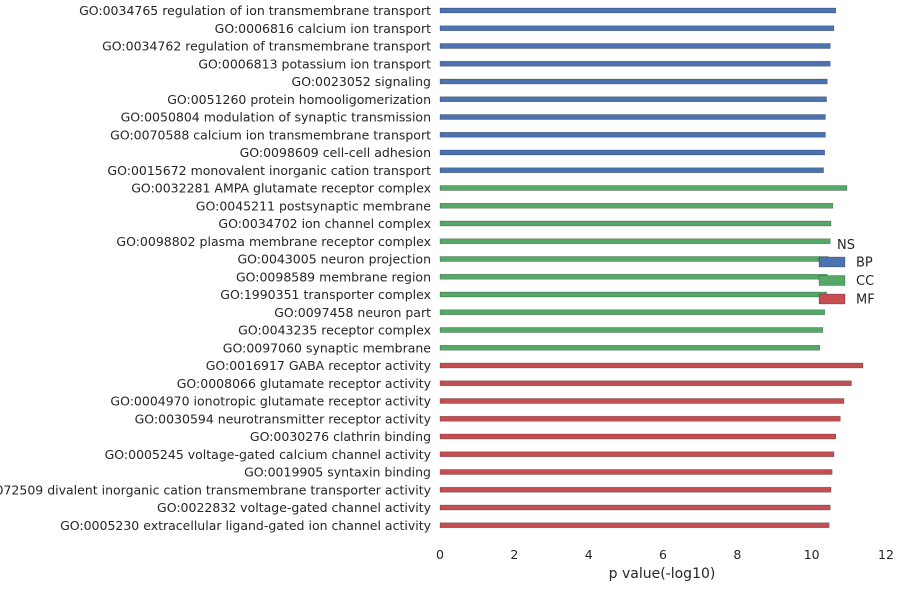 Image resolution: width=900 pixels, height=591 pixels. Describe the element at coordinates (440, 554) in the screenshot. I see `x-tick-label: 0` at that location.